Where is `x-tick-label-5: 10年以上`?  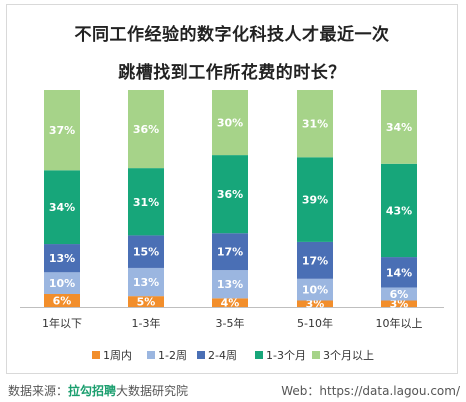
x-tick-label-5: 10年以上 is located at coordinates (399, 323).